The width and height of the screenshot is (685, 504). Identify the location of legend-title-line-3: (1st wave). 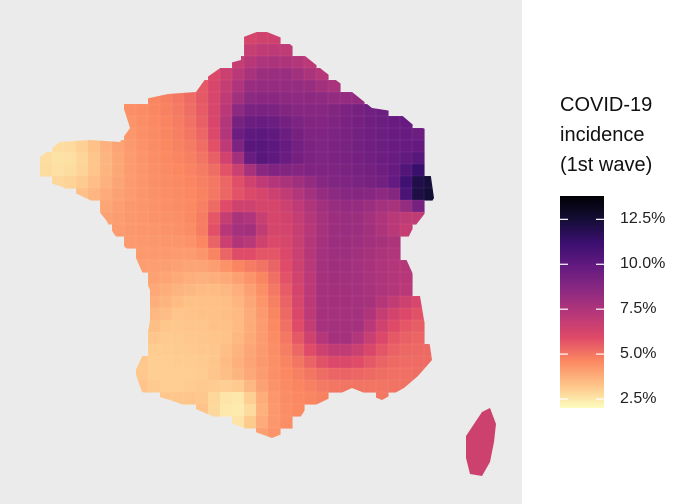
(606, 165).